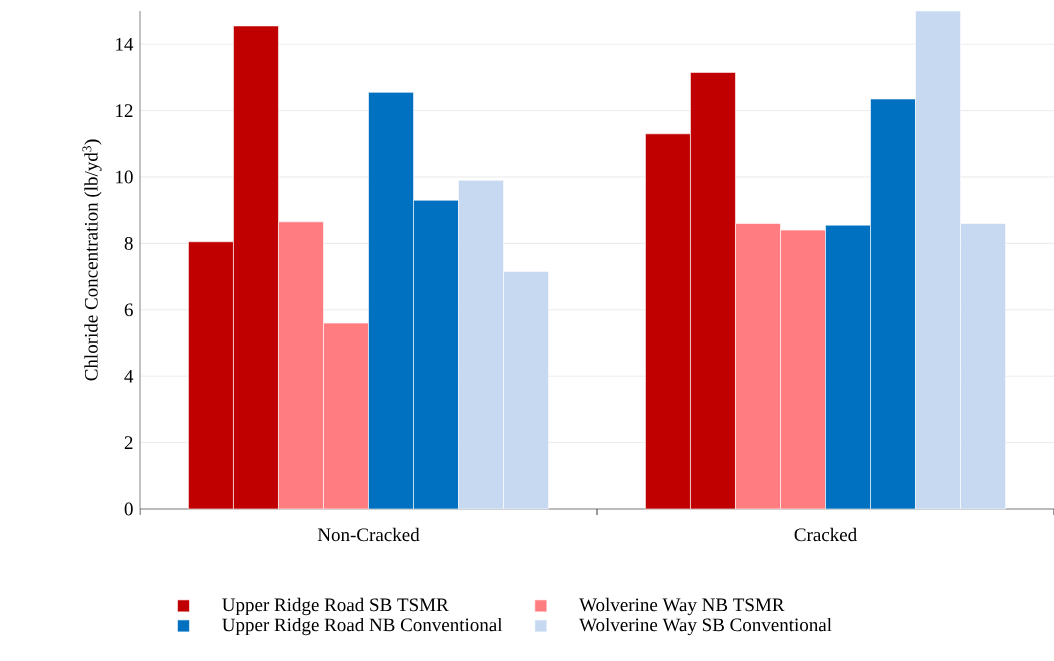 The width and height of the screenshot is (1054, 661). Describe the element at coordinates (125, 44) in the screenshot. I see `y-tick-label: 14` at that location.